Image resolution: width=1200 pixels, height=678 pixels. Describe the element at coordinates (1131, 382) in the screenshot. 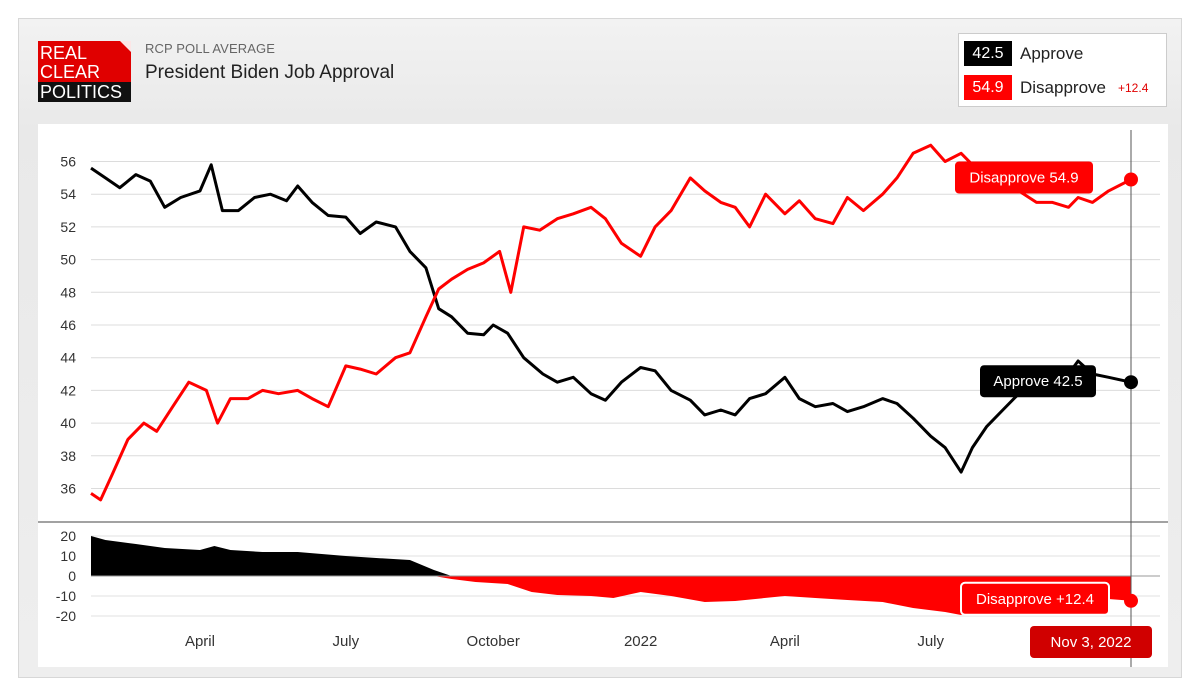

I see `approve-marker` at that location.